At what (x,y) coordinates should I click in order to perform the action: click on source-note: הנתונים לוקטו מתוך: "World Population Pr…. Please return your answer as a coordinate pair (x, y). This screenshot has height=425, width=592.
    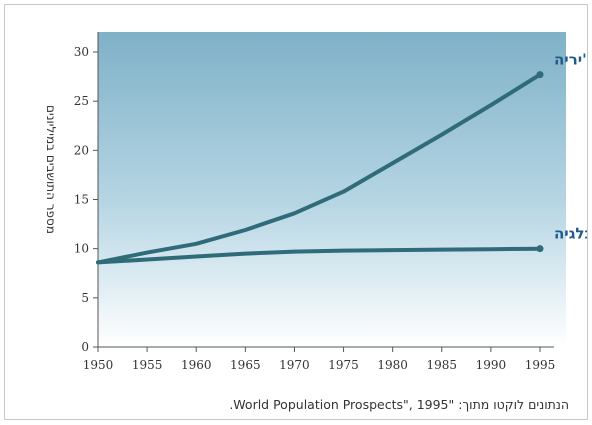
    Looking at the image, I should click on (399, 404).